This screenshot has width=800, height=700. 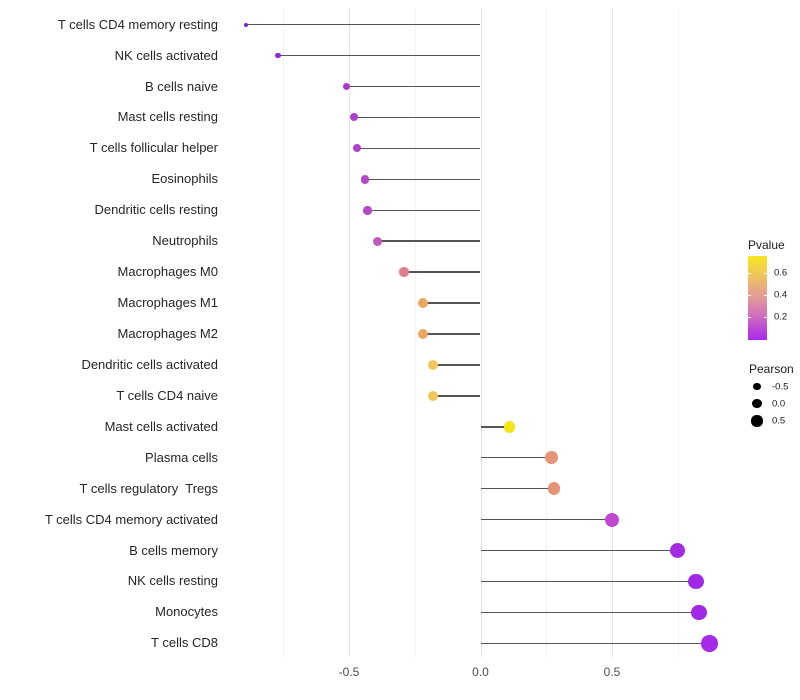 What do you see at coordinates (153, 148) in the screenshot?
I see `category-label: T cells follicular helper` at bounding box center [153, 148].